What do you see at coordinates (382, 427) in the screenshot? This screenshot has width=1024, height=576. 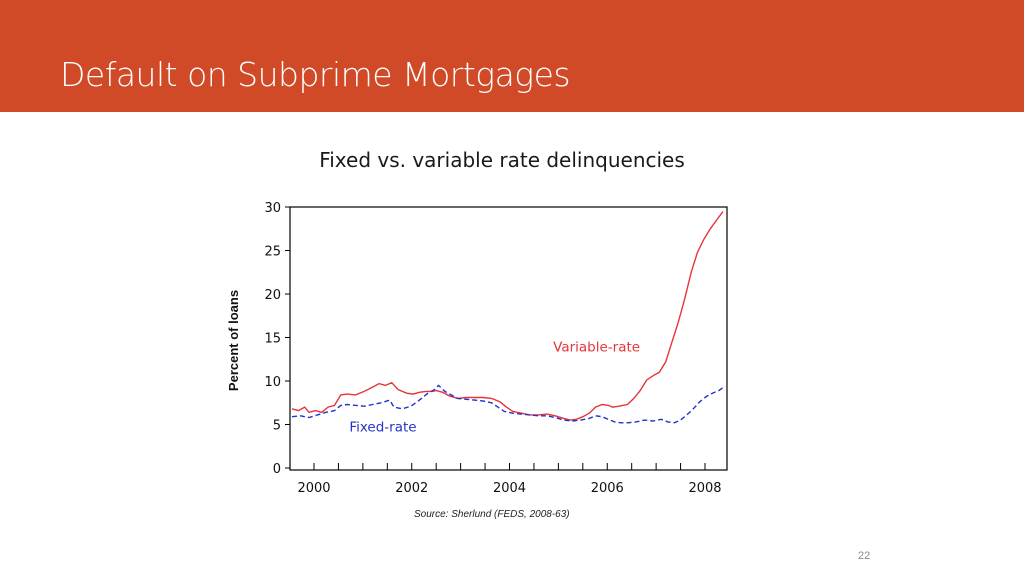 I see `series-label-fixed-rate: Fixed-rate` at bounding box center [382, 427].